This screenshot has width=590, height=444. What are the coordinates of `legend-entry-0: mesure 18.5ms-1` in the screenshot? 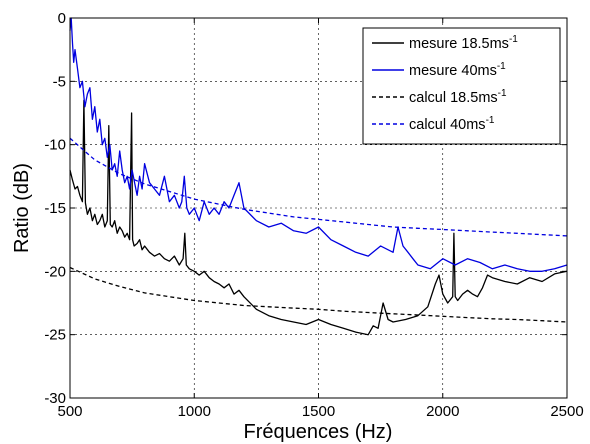 It's located at (463, 43).